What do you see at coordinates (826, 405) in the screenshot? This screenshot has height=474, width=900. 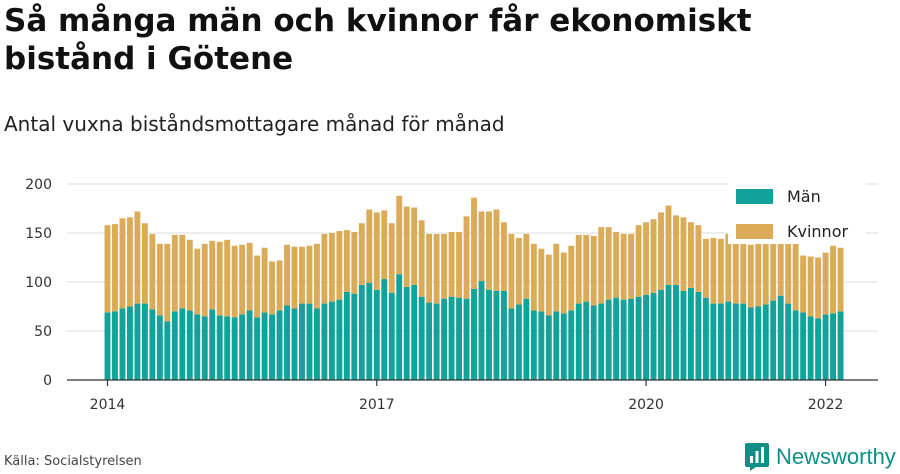 I see `x-tick-label: 2022` at bounding box center [826, 405].